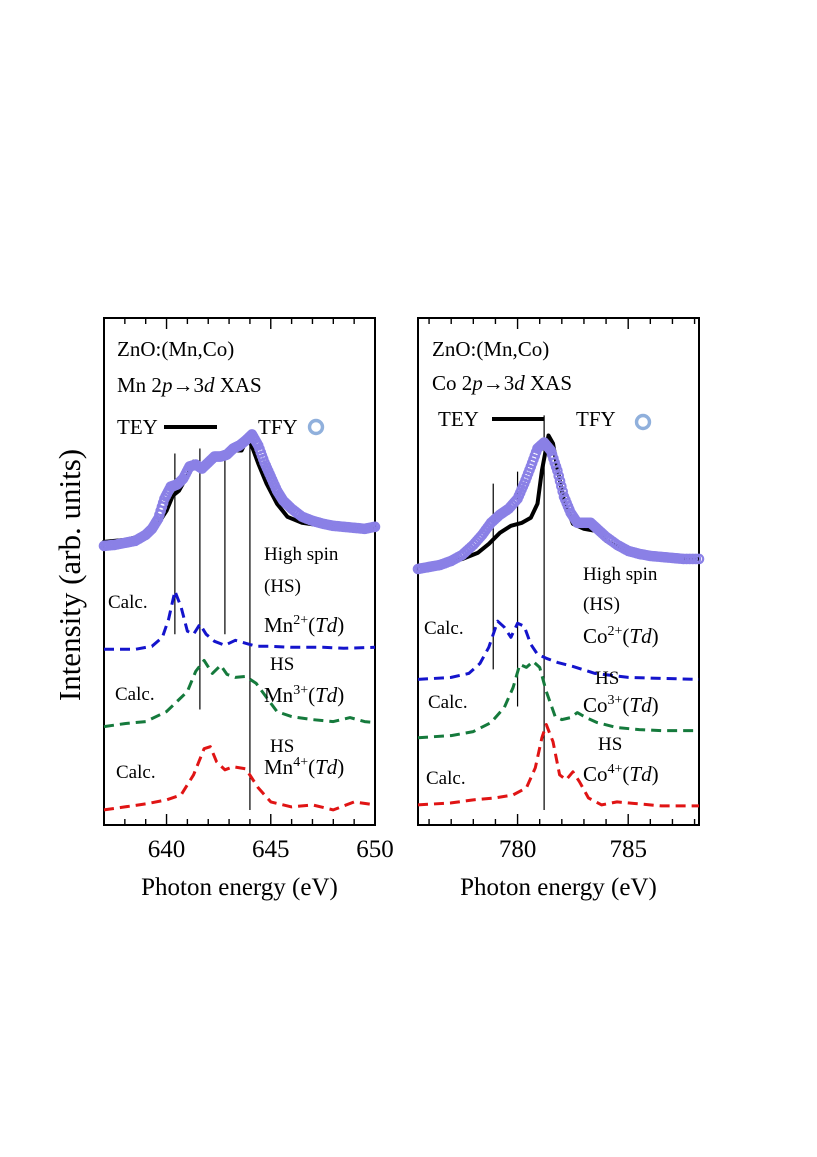 Image resolution: width=817 pixels, height=1157 pixels. I want to click on mn-x-tick-label: 645, so click(271, 849).